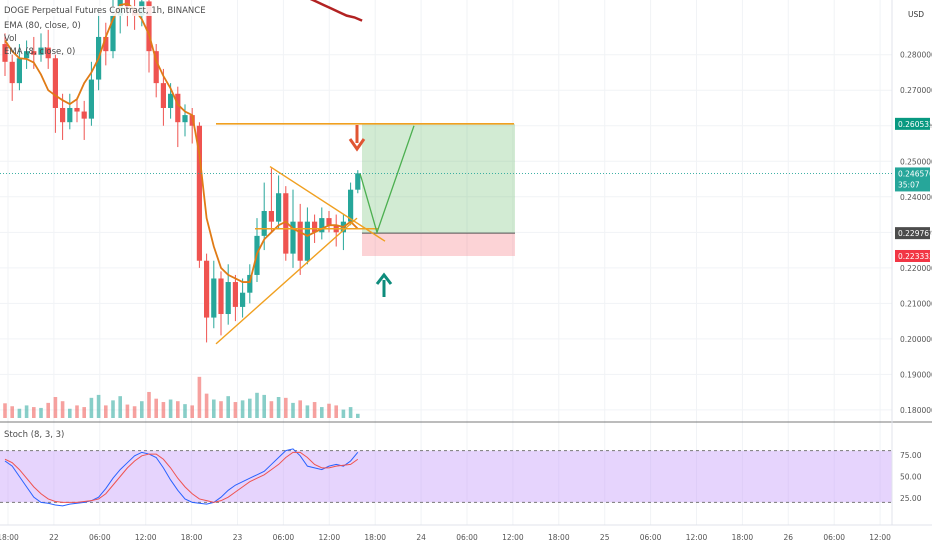 The width and height of the screenshot is (932, 550). What do you see at coordinates (446, 477) in the screenshot?
I see `stoch-panel` at bounding box center [446, 477].